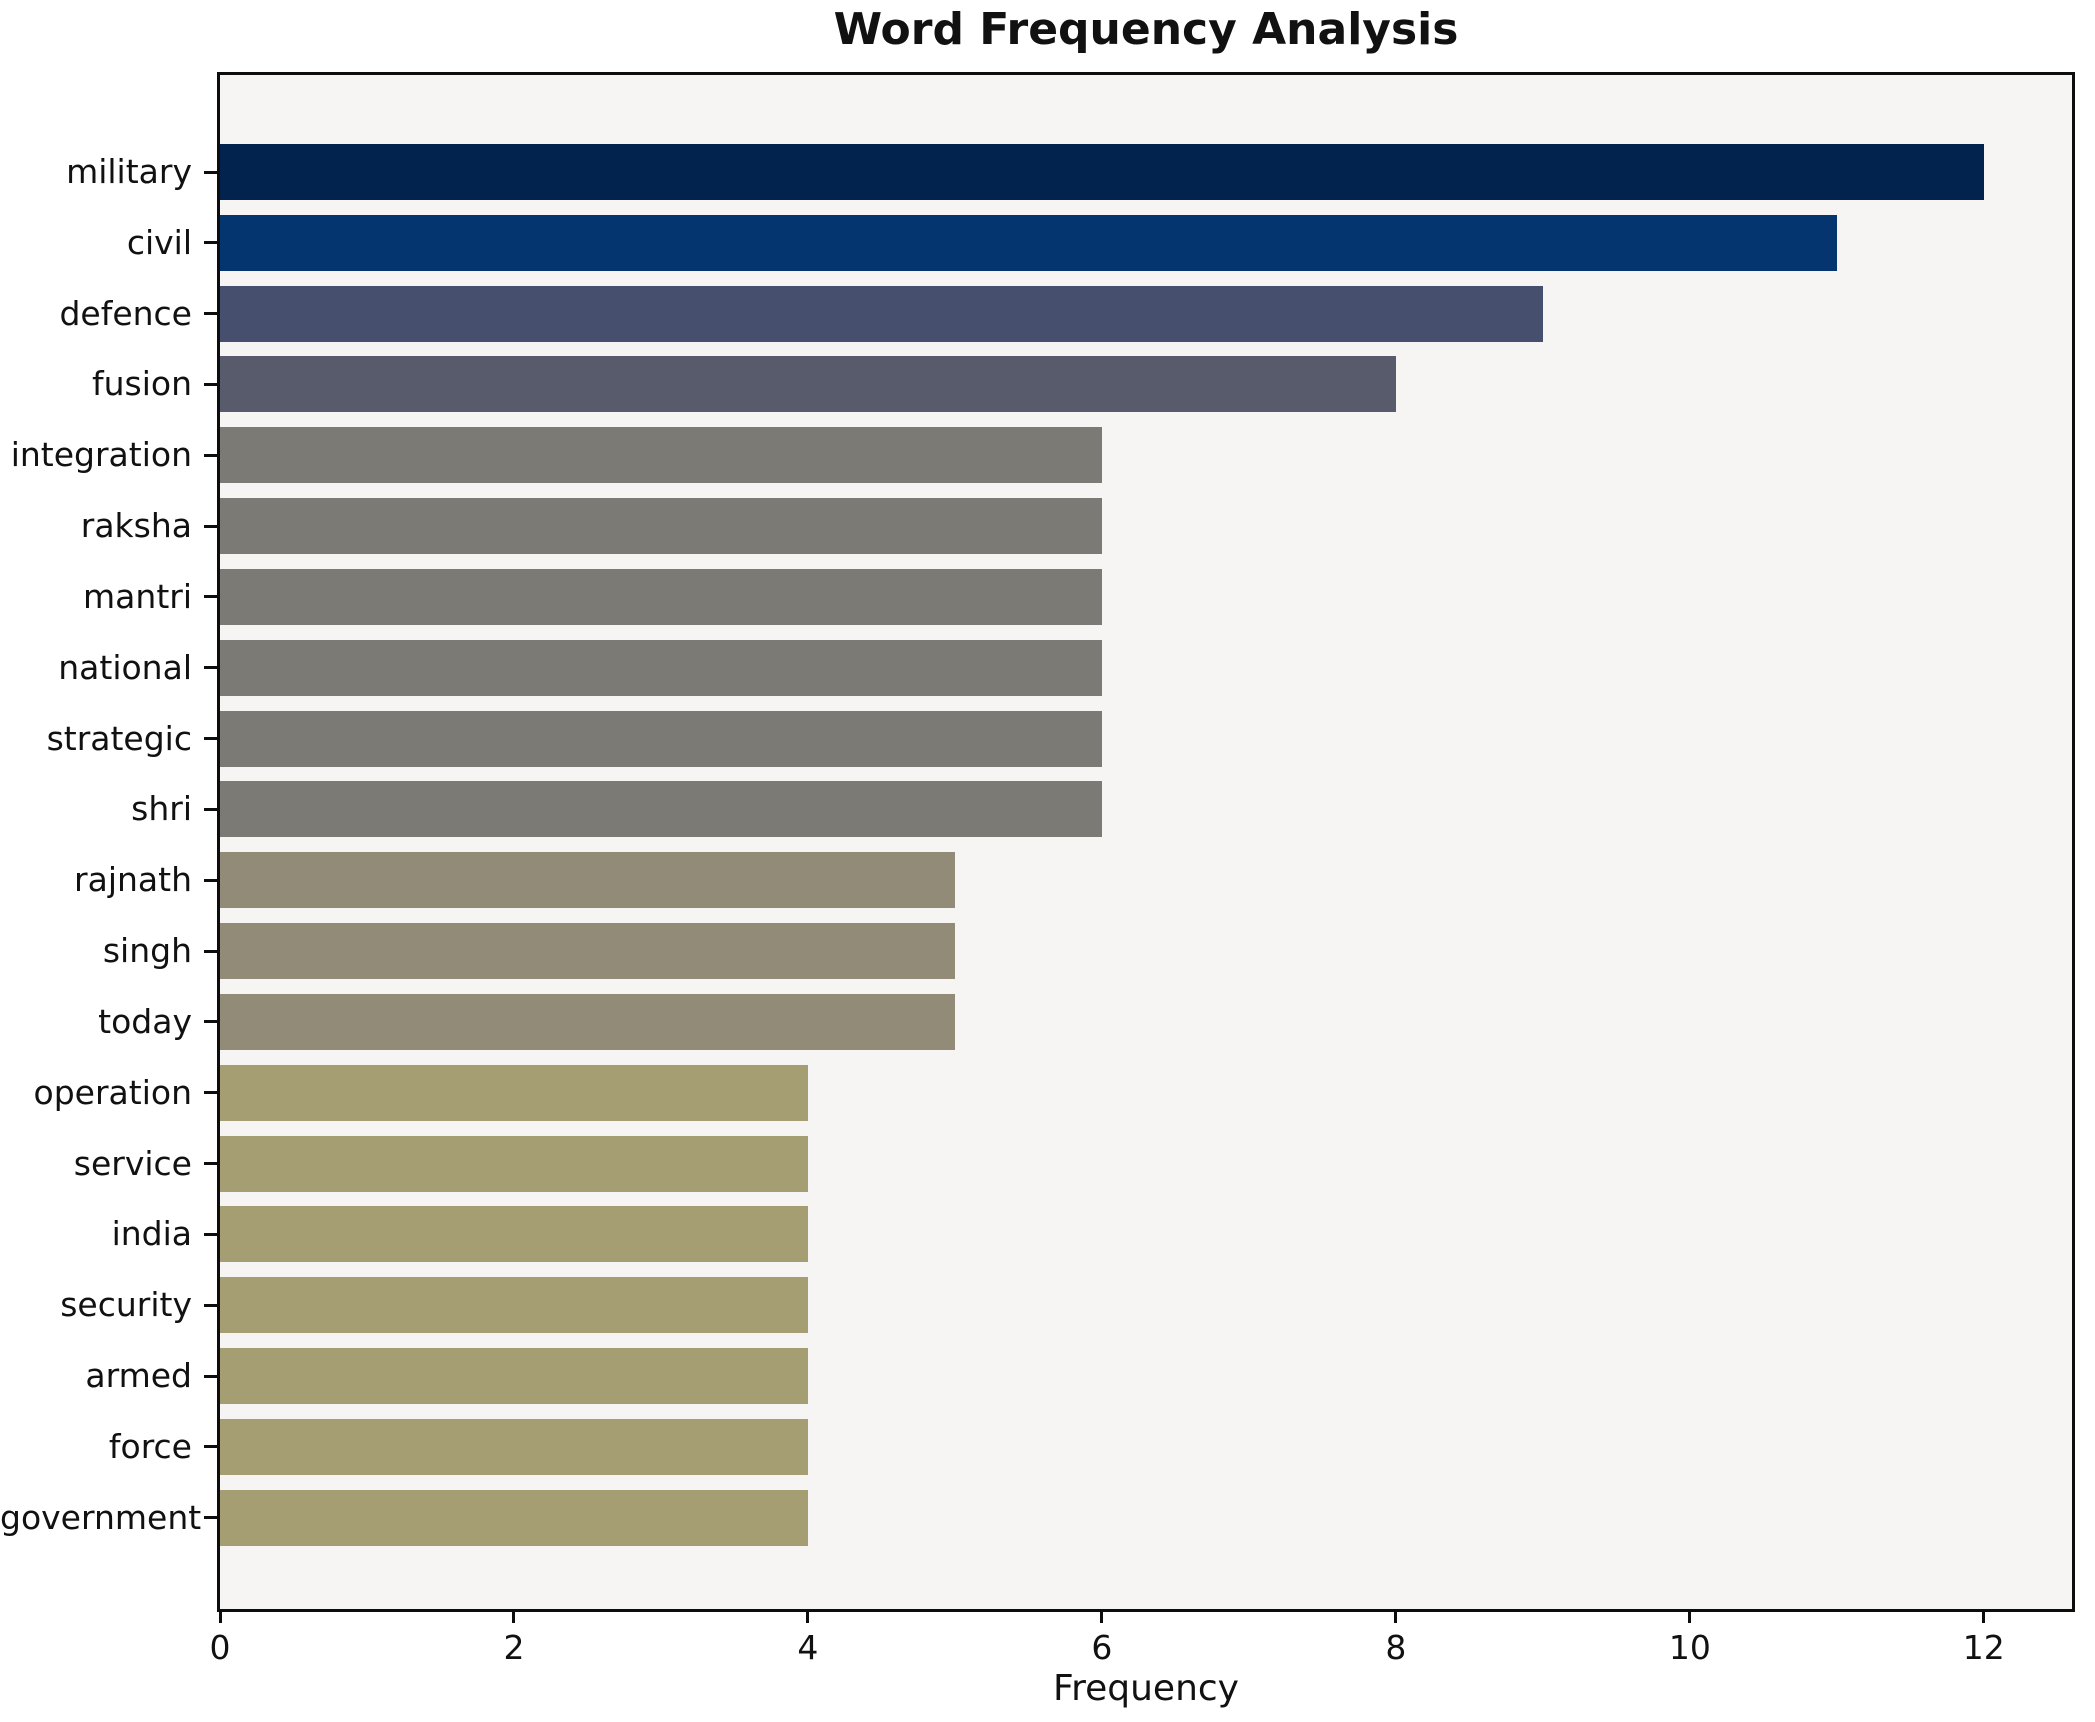 The height and width of the screenshot is (1722, 2095). What do you see at coordinates (661, 667) in the screenshot?
I see `bar-national` at bounding box center [661, 667].